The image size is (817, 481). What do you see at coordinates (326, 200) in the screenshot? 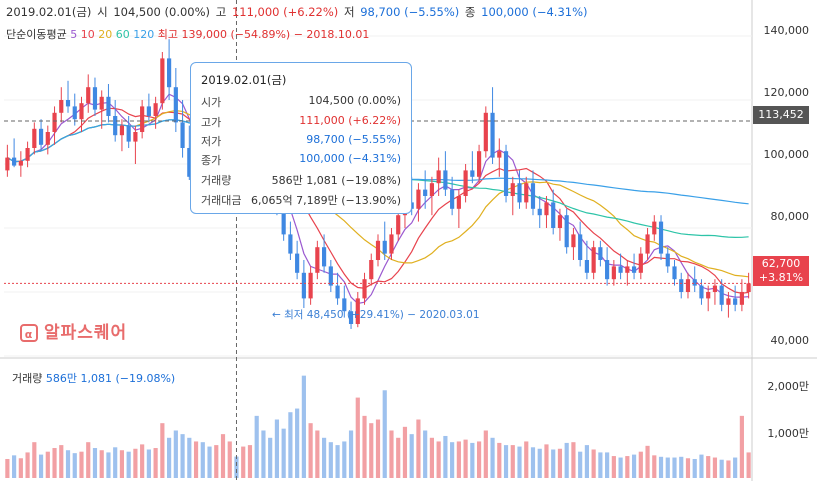
I see `tooltip-value: 6,065억 7,189만 (−13.90%)` at bounding box center [326, 200].